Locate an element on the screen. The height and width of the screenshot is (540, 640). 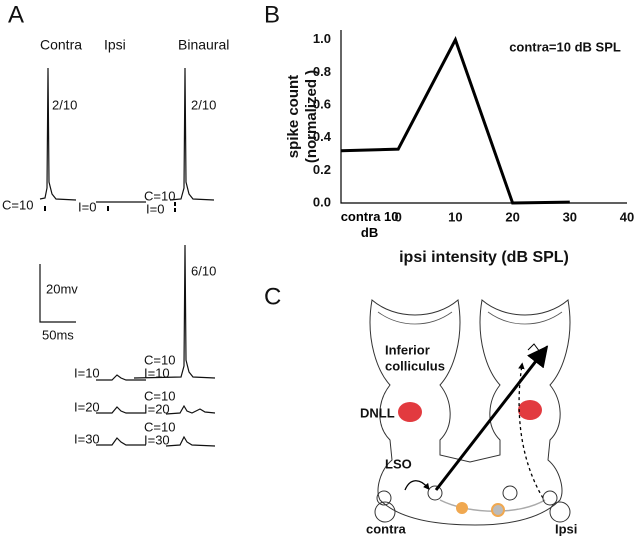
data-line is located at coordinates (455, 120).